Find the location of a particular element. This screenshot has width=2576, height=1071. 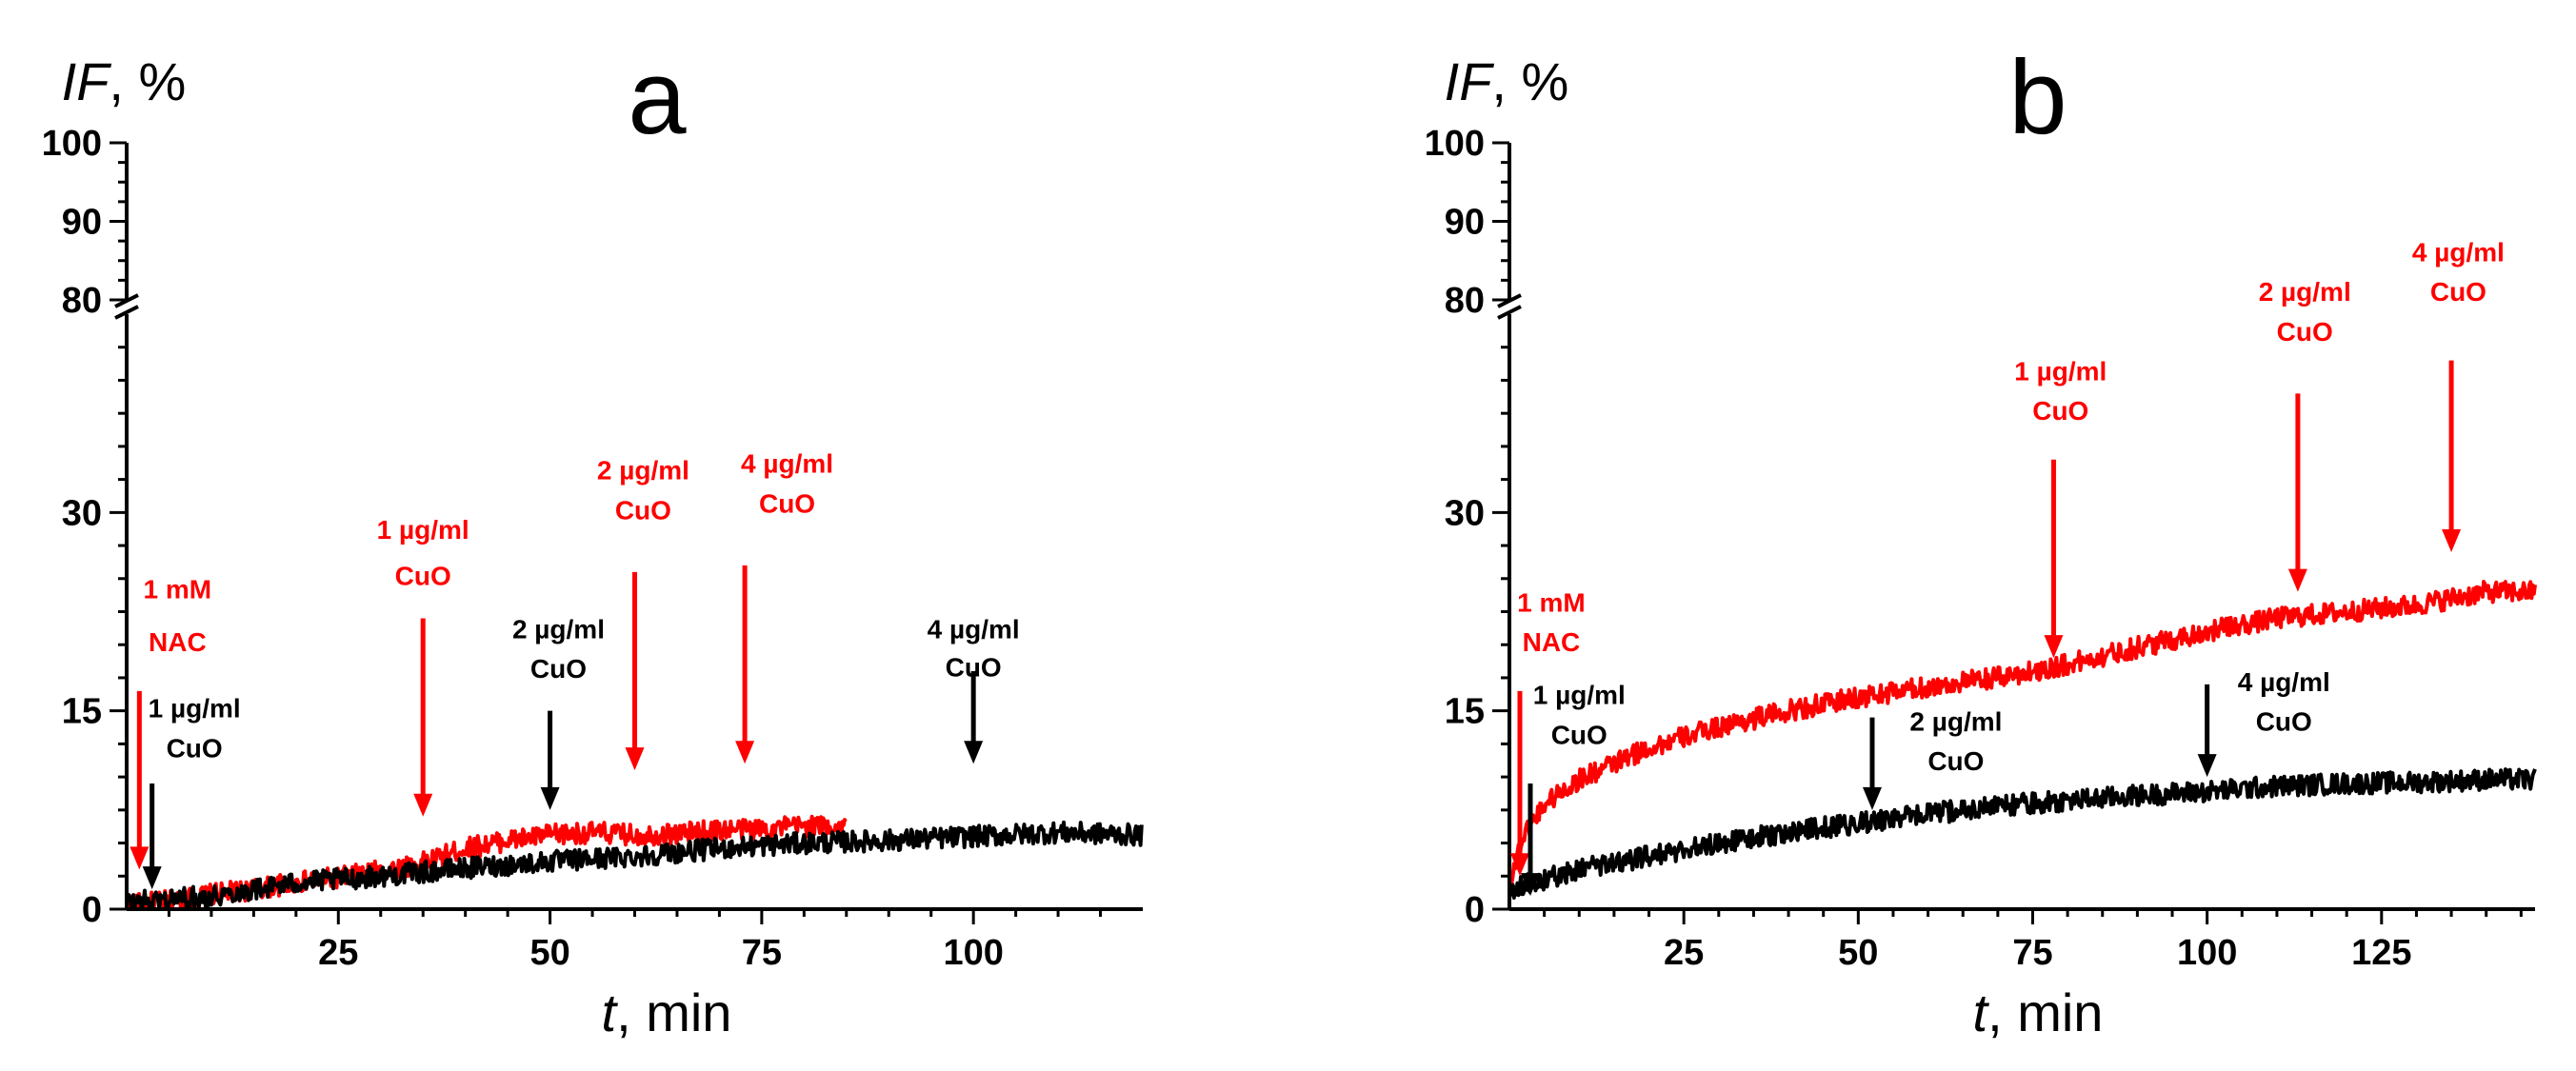

x-tick-label: 125 is located at coordinates (2381, 953).